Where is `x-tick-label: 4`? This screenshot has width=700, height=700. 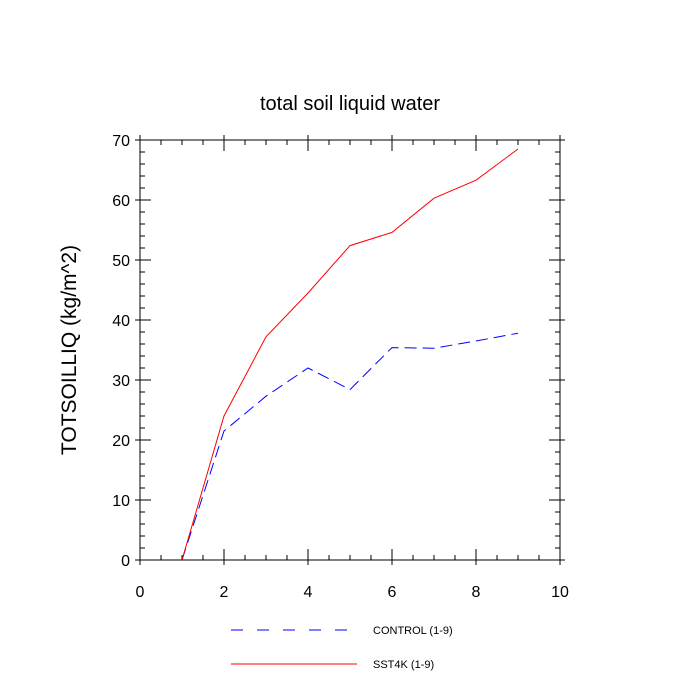
x-tick-label: 4 is located at coordinates (308, 592).